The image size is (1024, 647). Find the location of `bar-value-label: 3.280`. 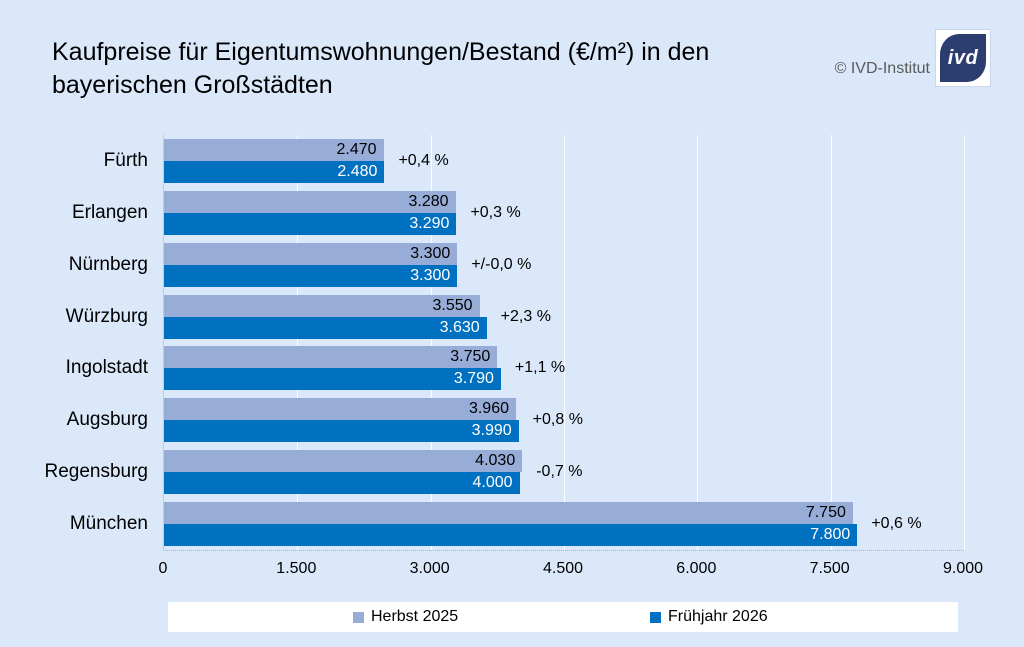

bar-value-label: 3.280 is located at coordinates (428, 201).